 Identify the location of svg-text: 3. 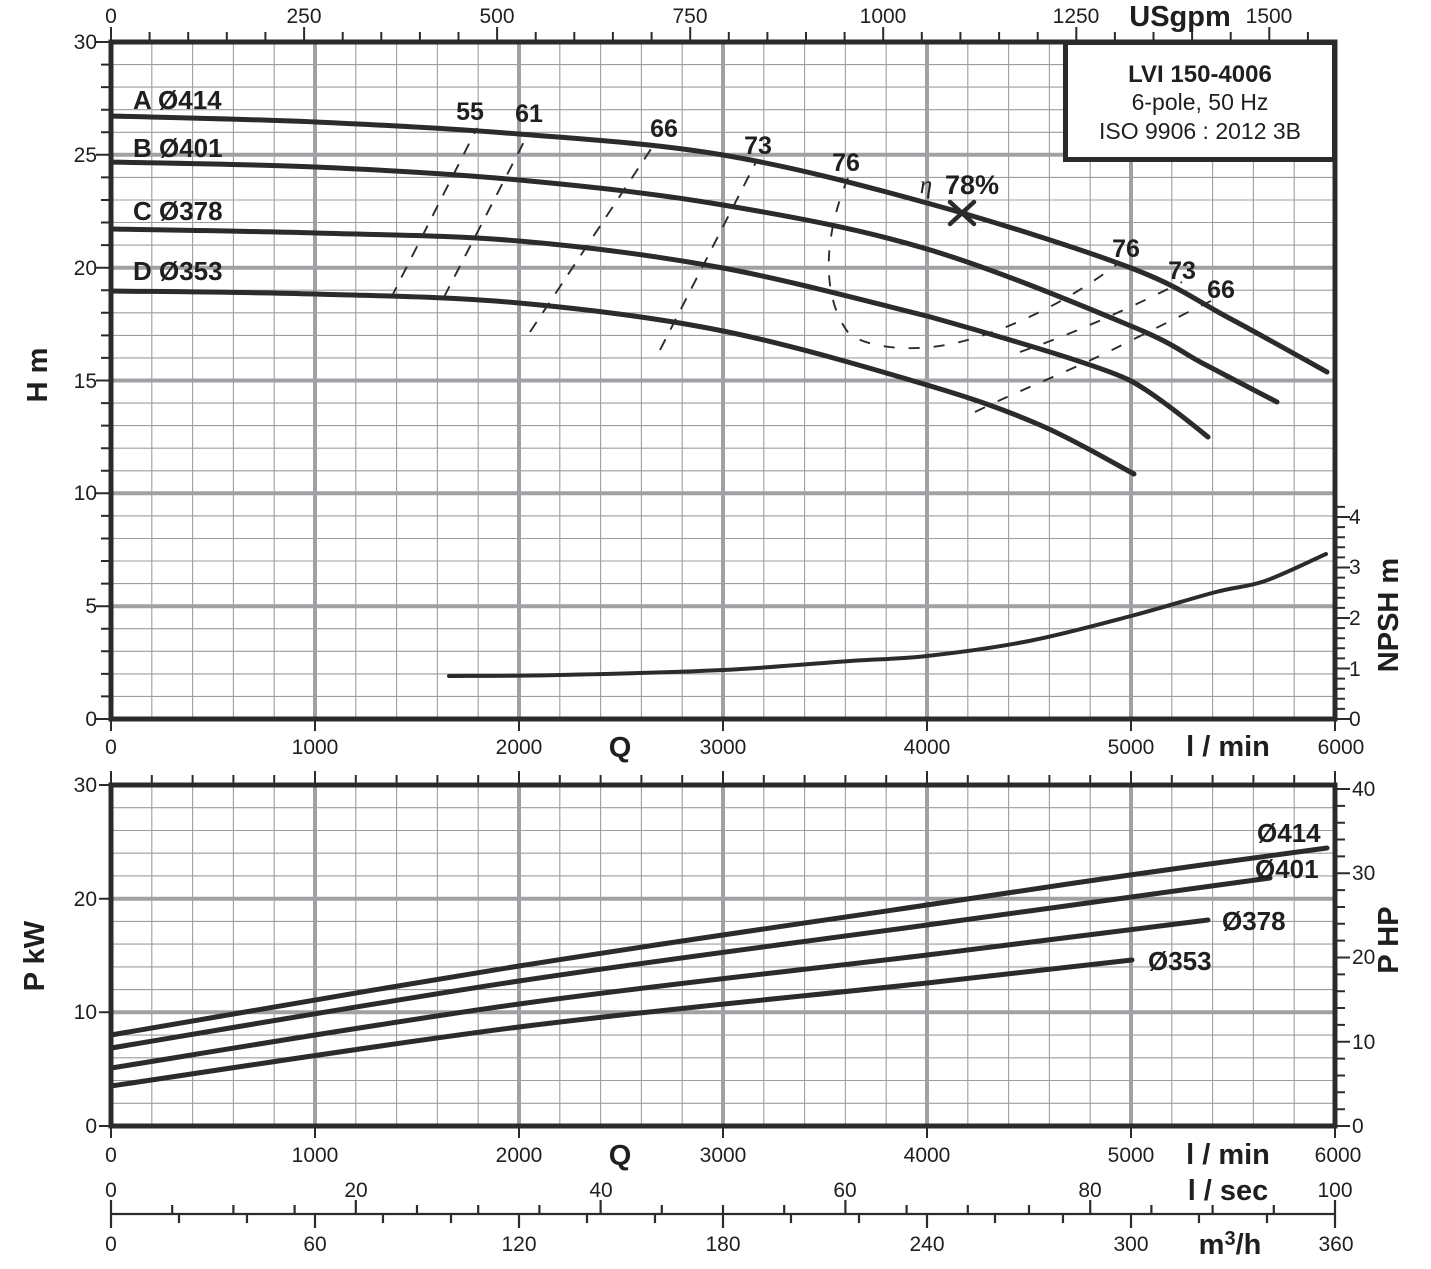
(1355, 567).